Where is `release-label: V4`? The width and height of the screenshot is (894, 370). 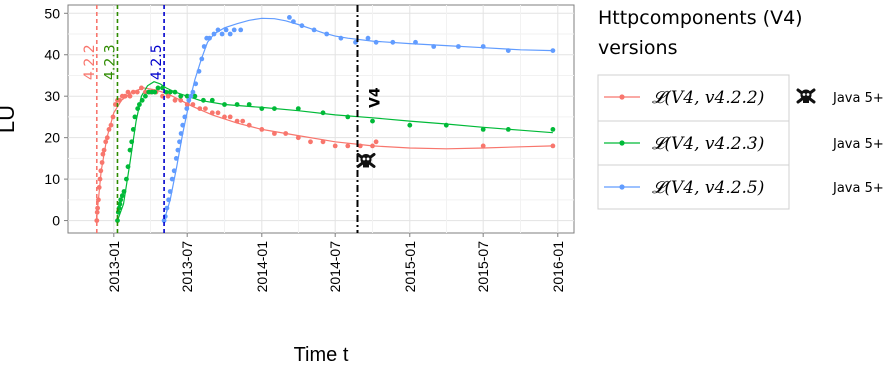
release-label: V4 is located at coordinates (375, 97).